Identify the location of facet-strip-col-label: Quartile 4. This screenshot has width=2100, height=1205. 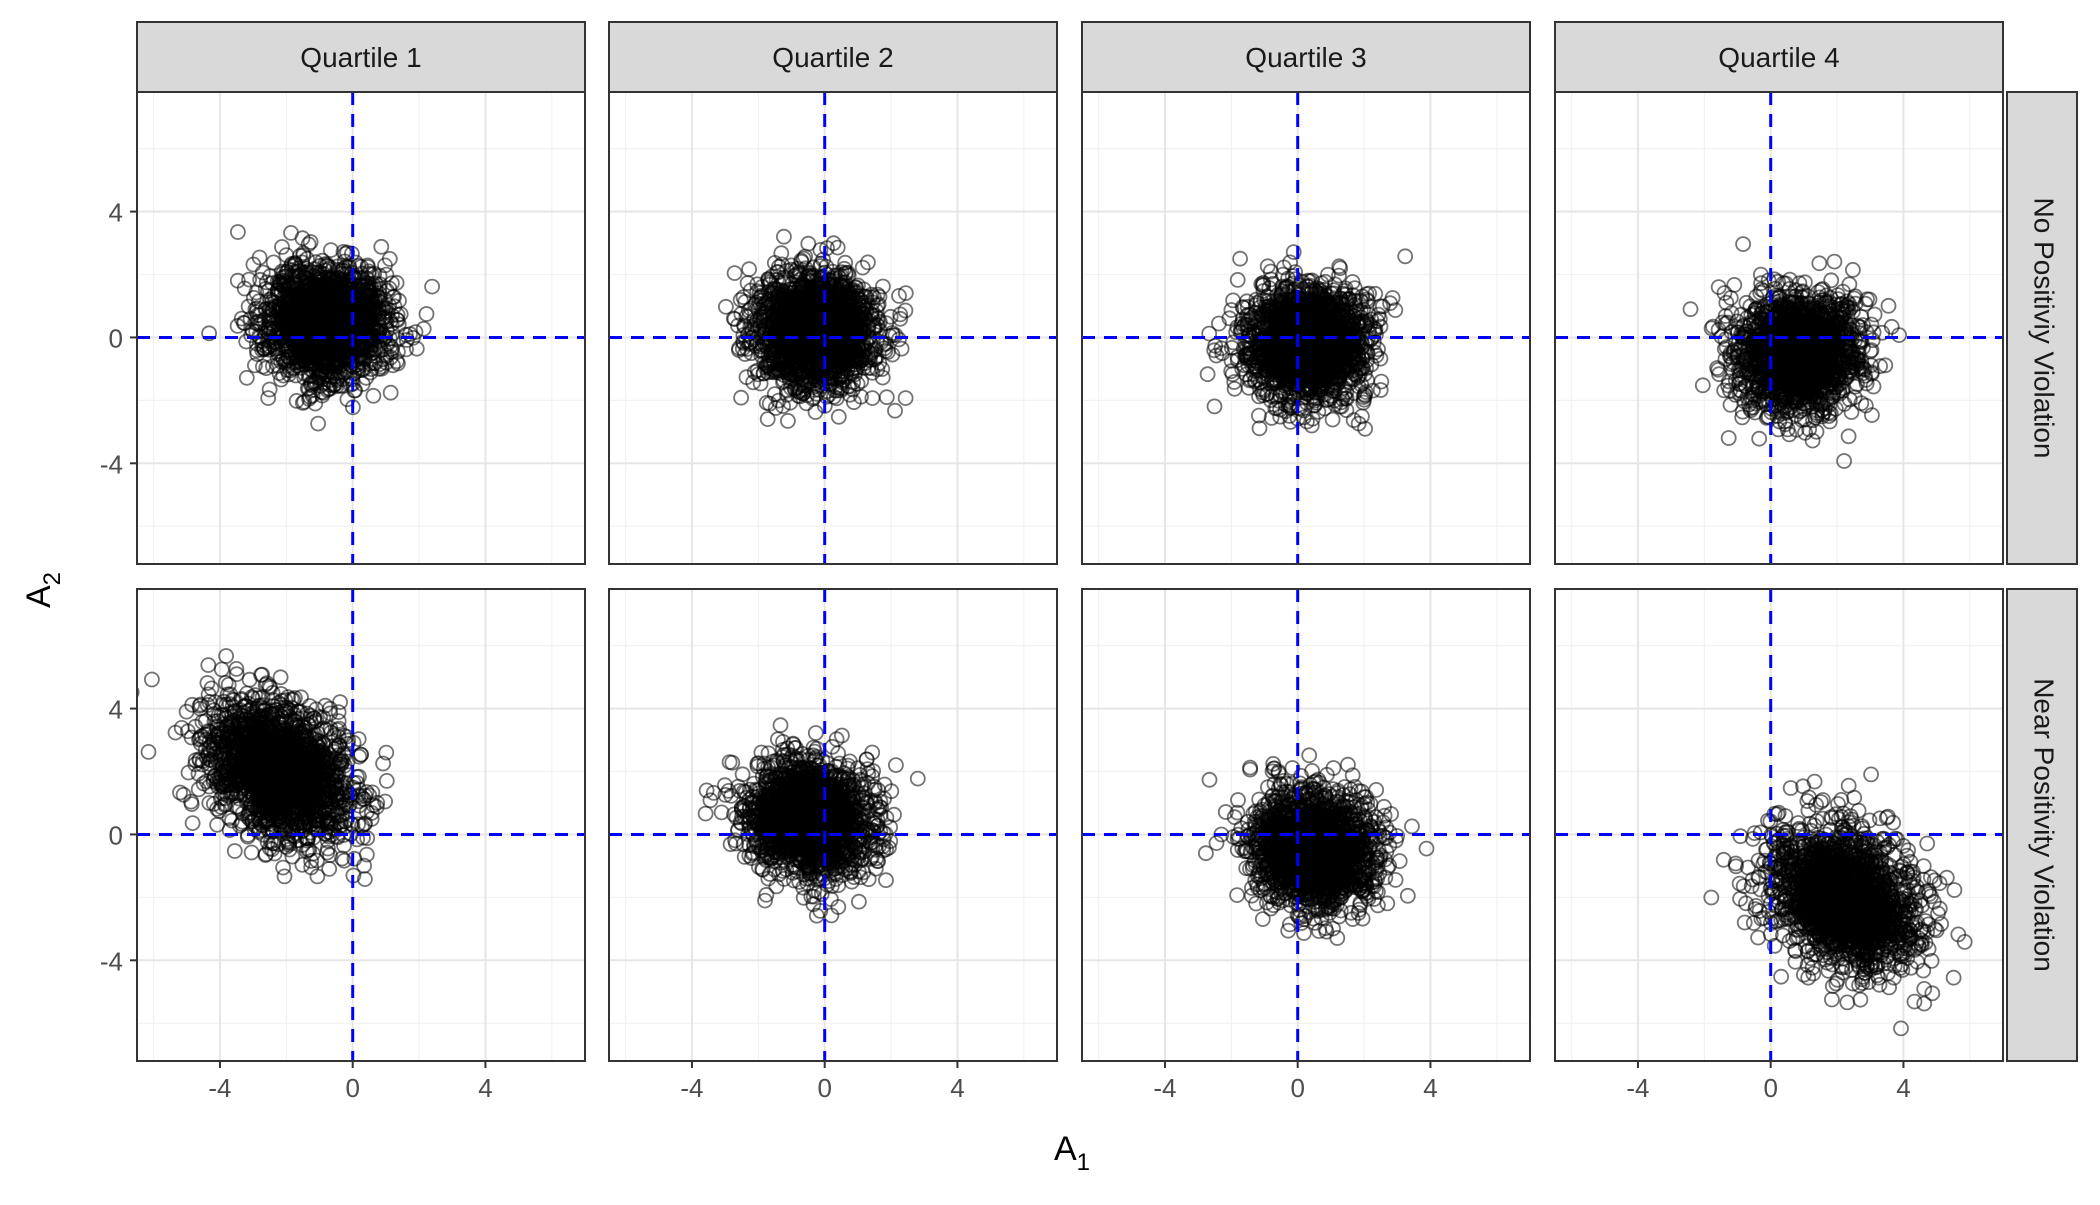
(1778, 57).